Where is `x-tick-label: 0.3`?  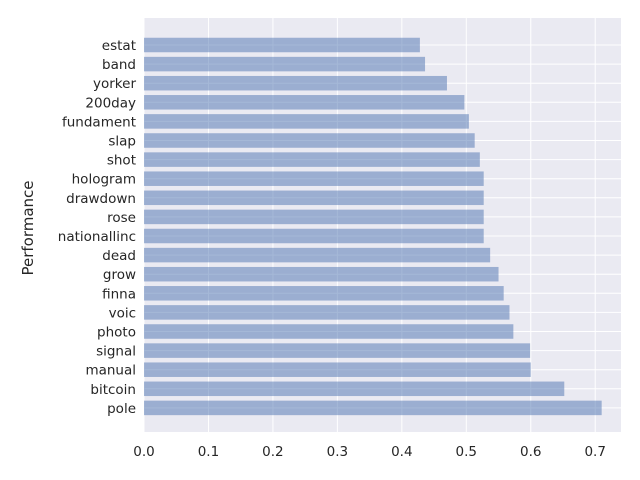
x-tick-label: 0.3 is located at coordinates (337, 452).